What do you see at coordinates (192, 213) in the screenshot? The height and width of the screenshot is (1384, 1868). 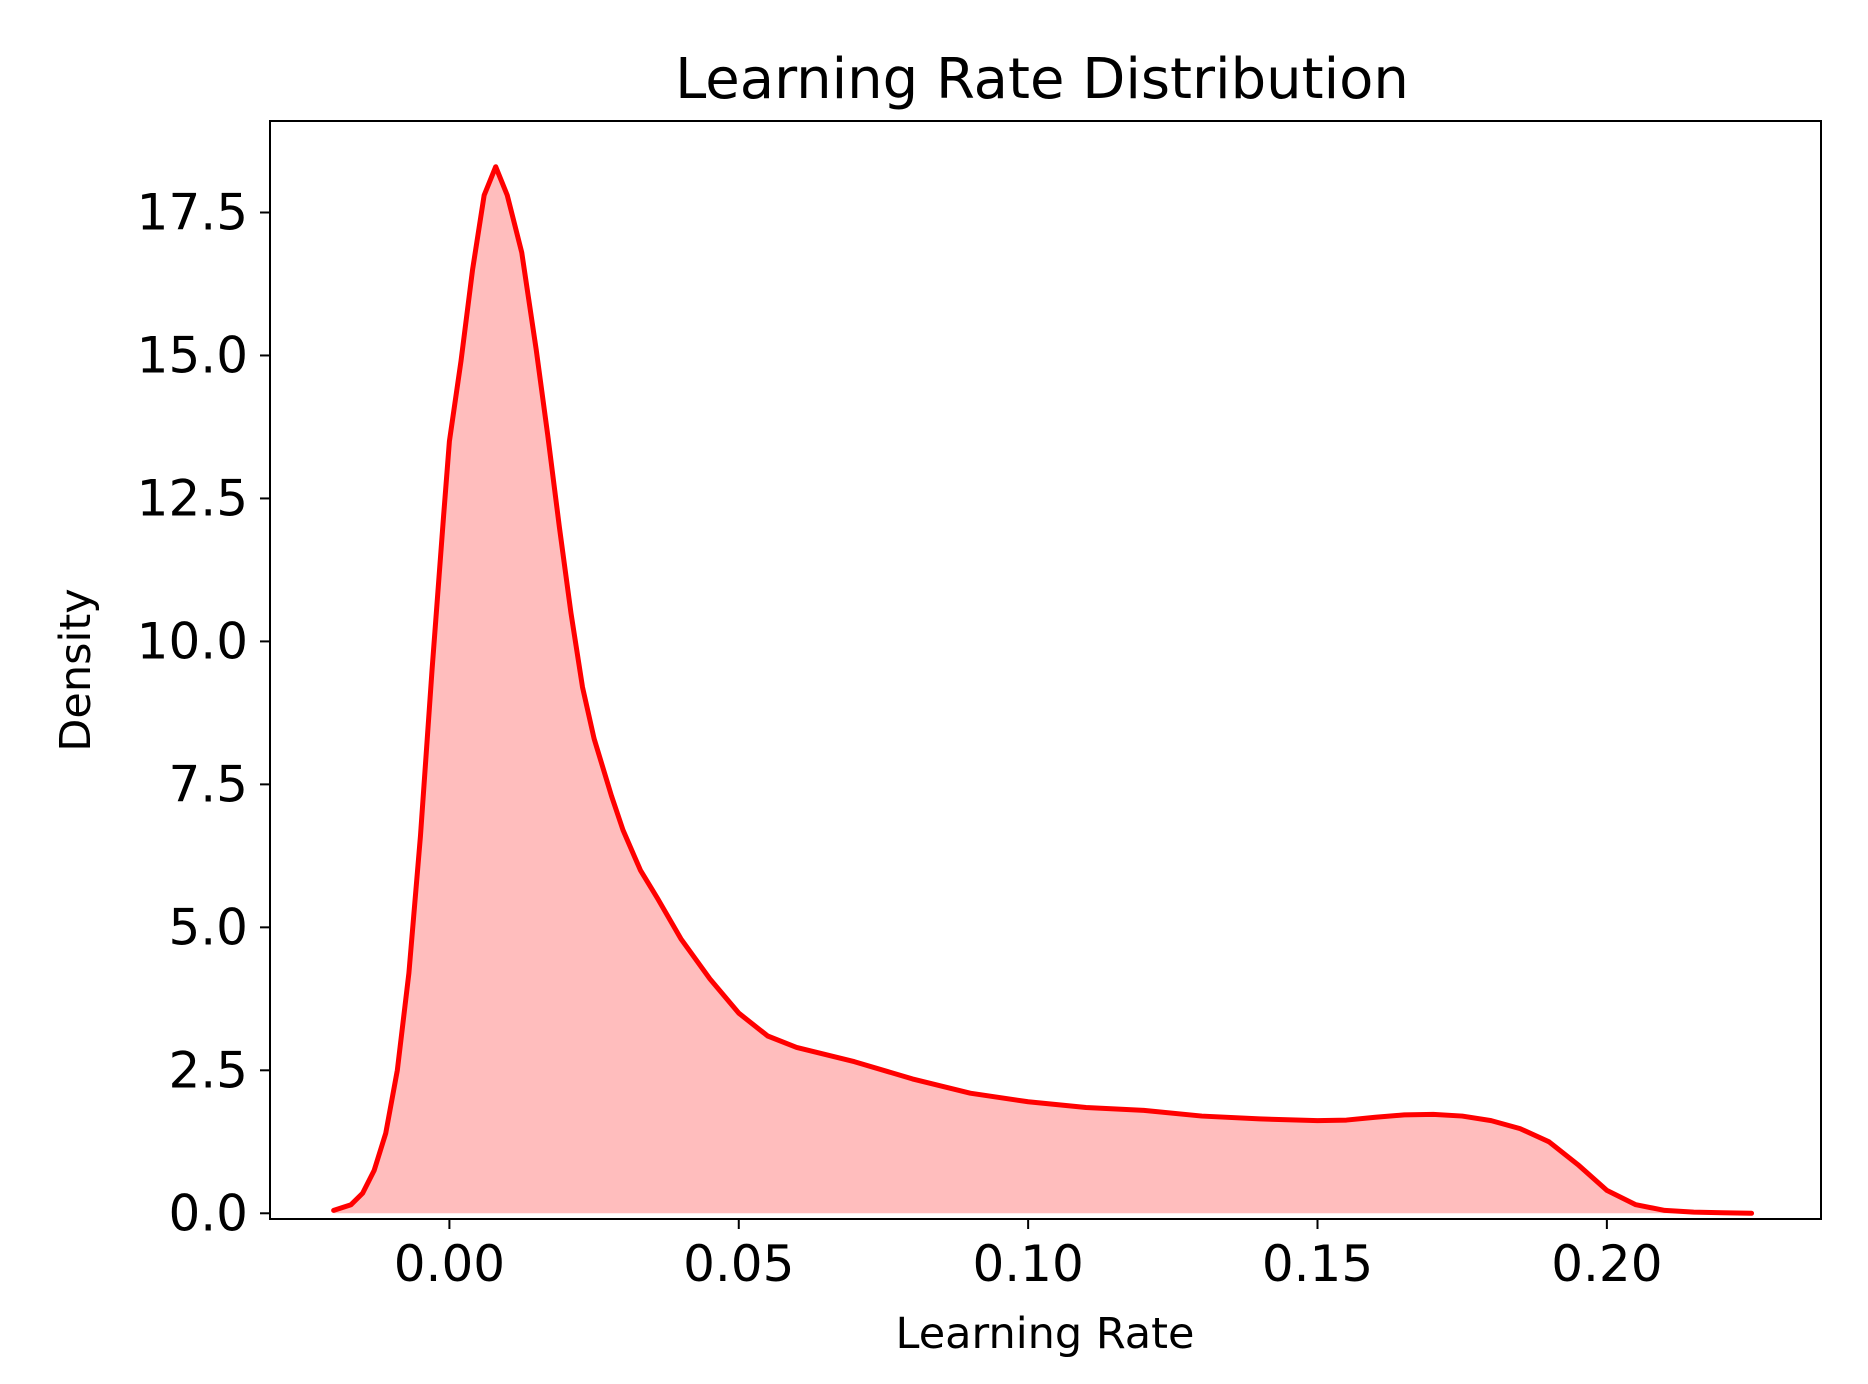 I see `y-tick-label: 17.5` at bounding box center [192, 213].